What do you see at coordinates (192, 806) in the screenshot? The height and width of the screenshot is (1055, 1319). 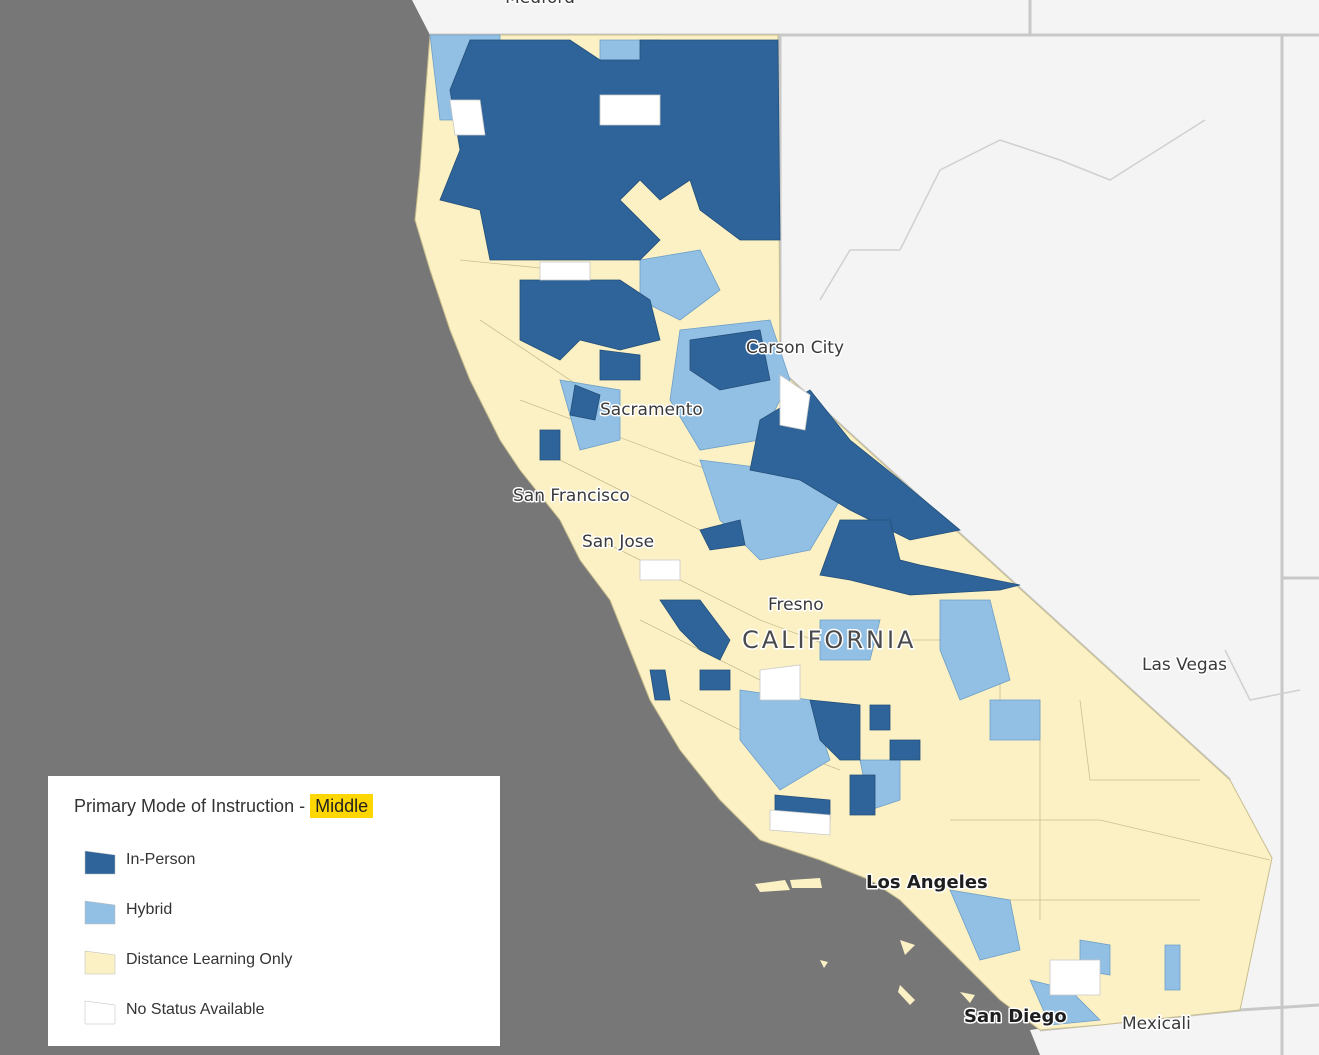 I see `legend-title-text: Primary Mode of Instruction -` at bounding box center [192, 806].